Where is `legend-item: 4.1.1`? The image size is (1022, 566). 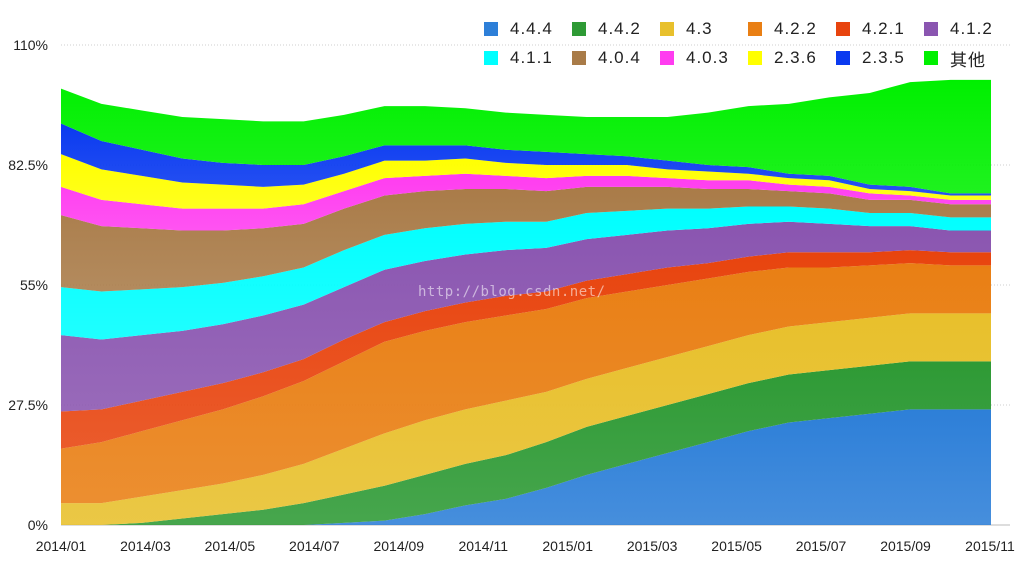 legend-item: 4.1.1 is located at coordinates (518, 58).